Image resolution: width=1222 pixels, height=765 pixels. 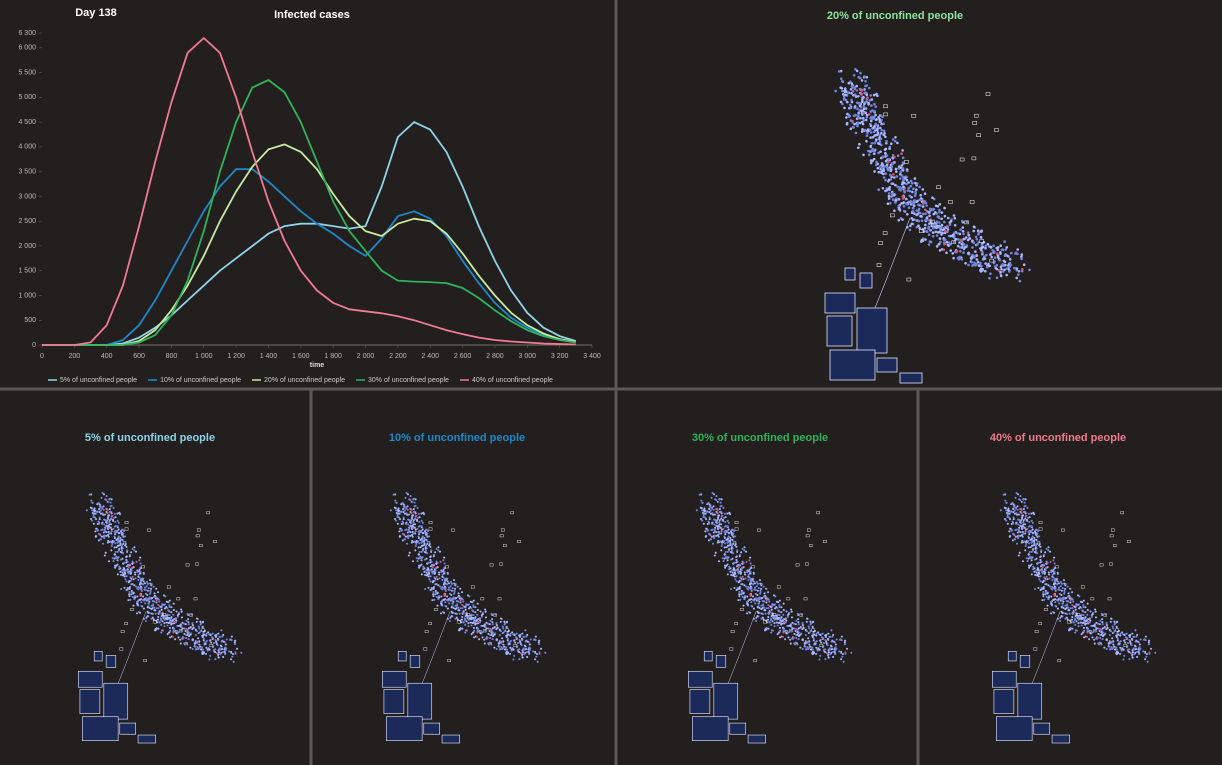 What do you see at coordinates (27, 271) in the screenshot?
I see `y-tick-label: 1 500` at bounding box center [27, 271].